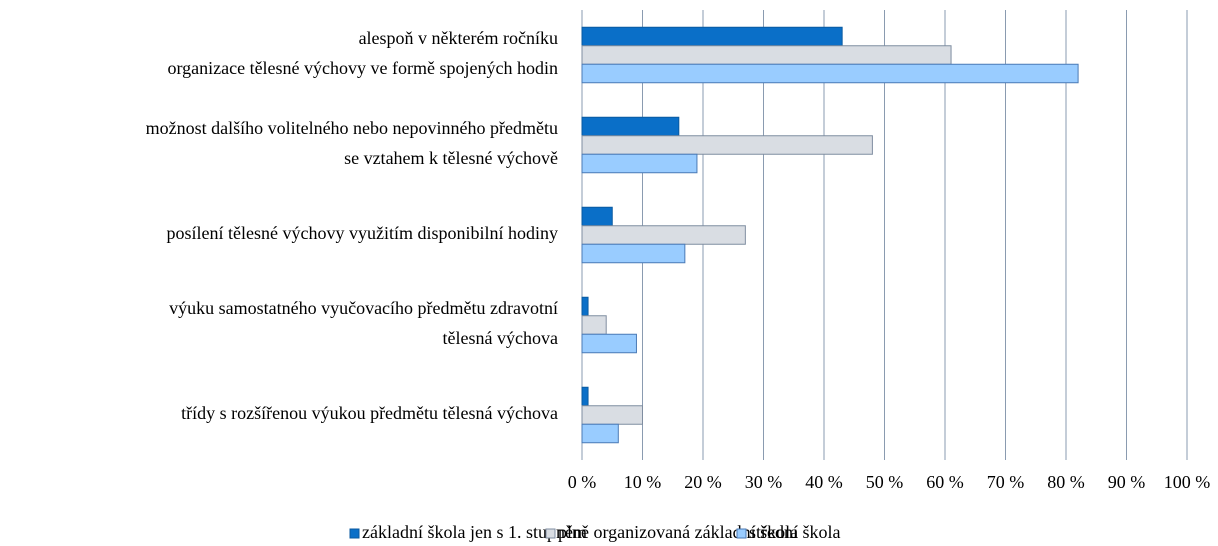 The width and height of the screenshot is (1218, 546). What do you see at coordinates (1127, 482) in the screenshot?
I see `x-tick-label: 90 %` at bounding box center [1127, 482].